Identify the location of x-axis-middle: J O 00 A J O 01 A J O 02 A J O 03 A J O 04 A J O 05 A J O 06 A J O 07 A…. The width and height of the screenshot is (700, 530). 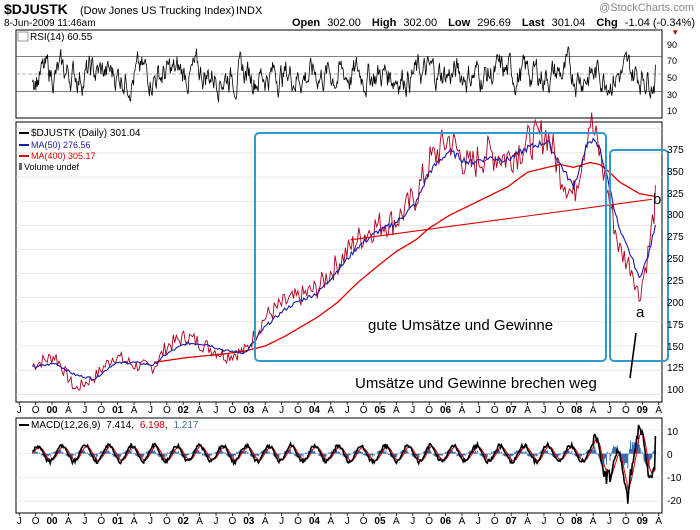
(339, 409).